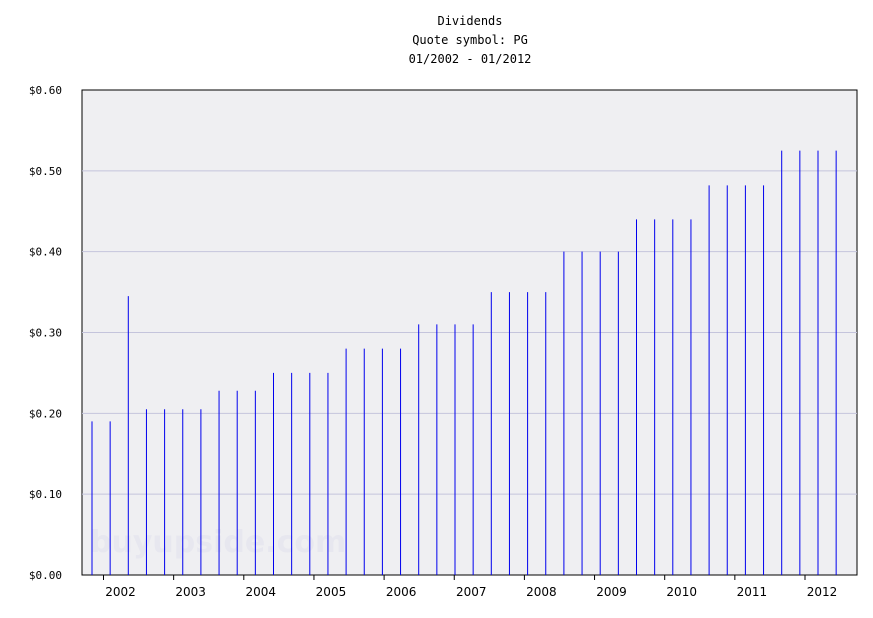  I want to click on y-tick-label: $0.00, so click(45, 575).